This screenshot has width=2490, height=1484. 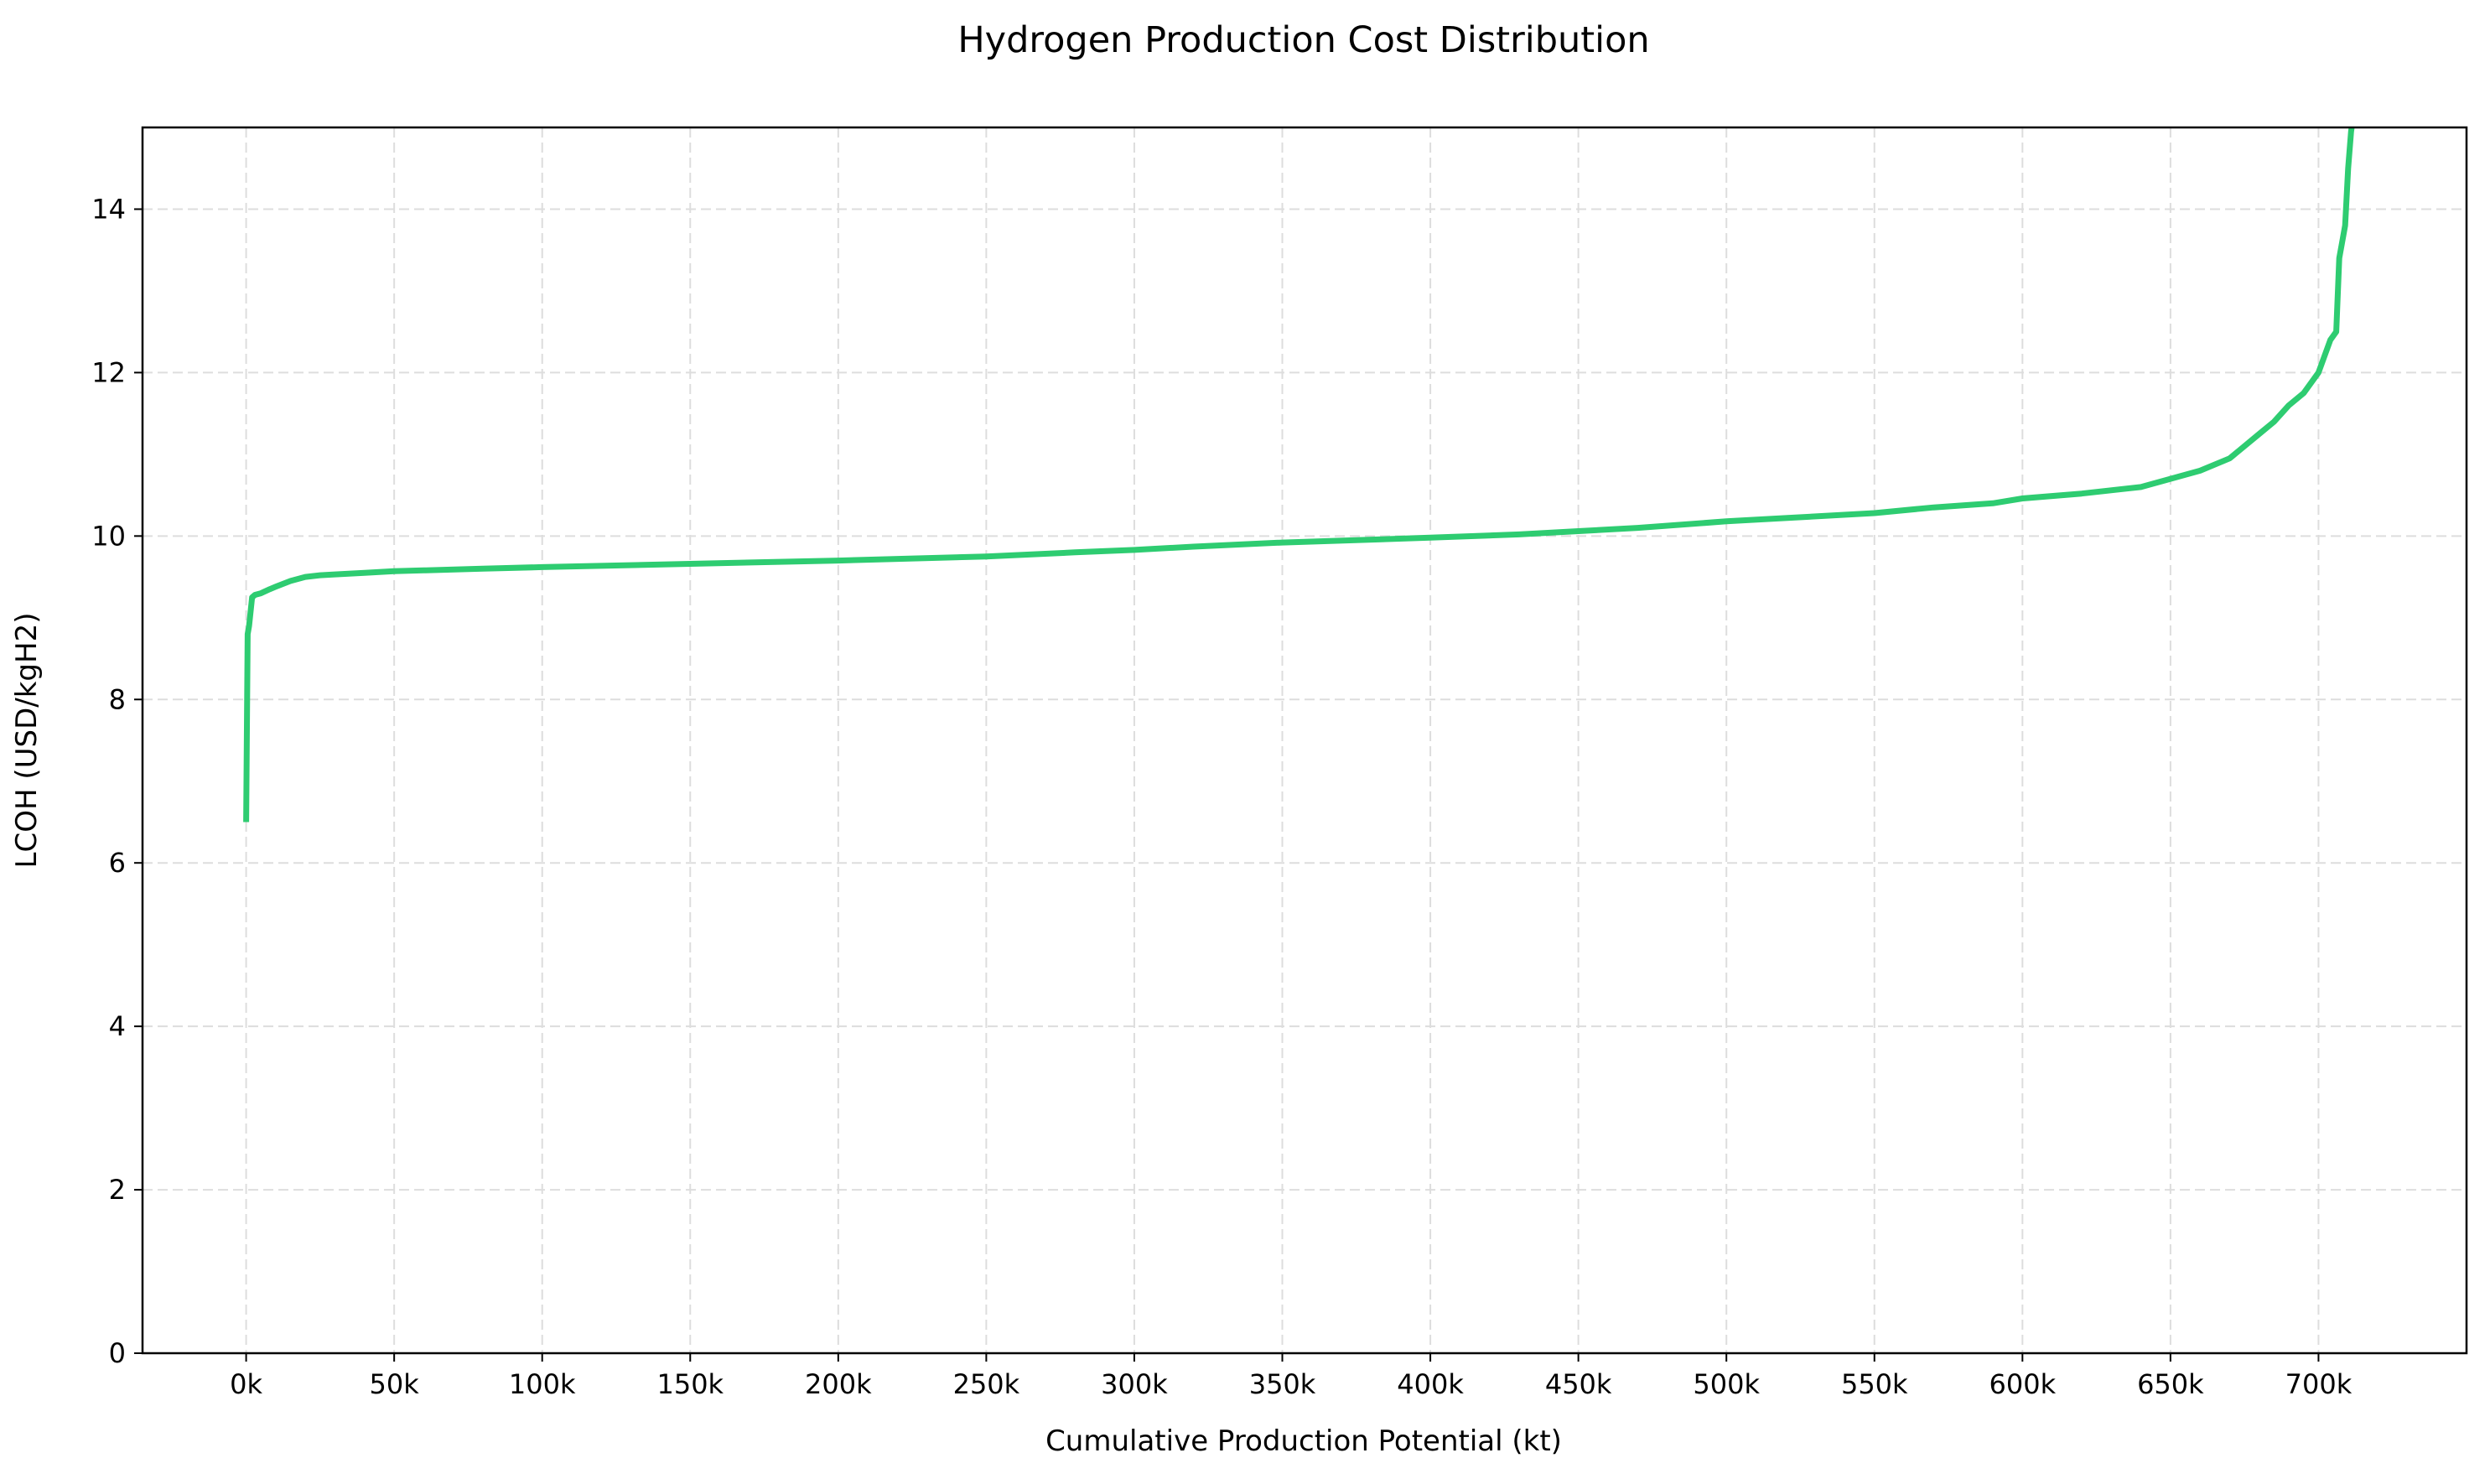 What do you see at coordinates (2170, 1384) in the screenshot?
I see `x-tick-label: 650k` at bounding box center [2170, 1384].